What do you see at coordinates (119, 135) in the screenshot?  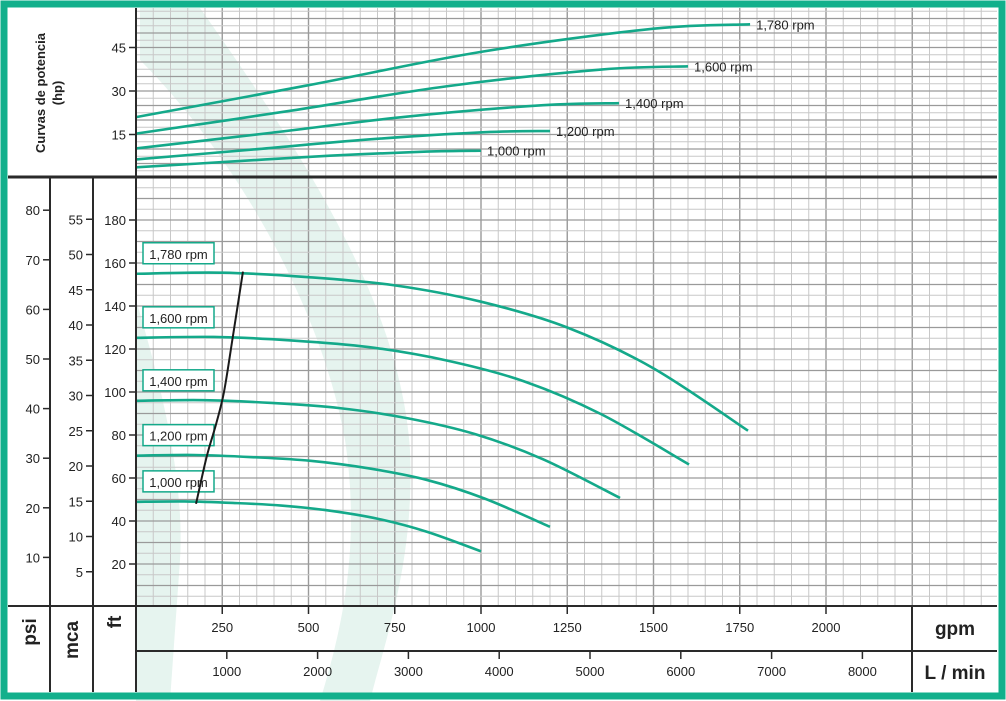 I see `power-tick-label: 15` at bounding box center [119, 135].